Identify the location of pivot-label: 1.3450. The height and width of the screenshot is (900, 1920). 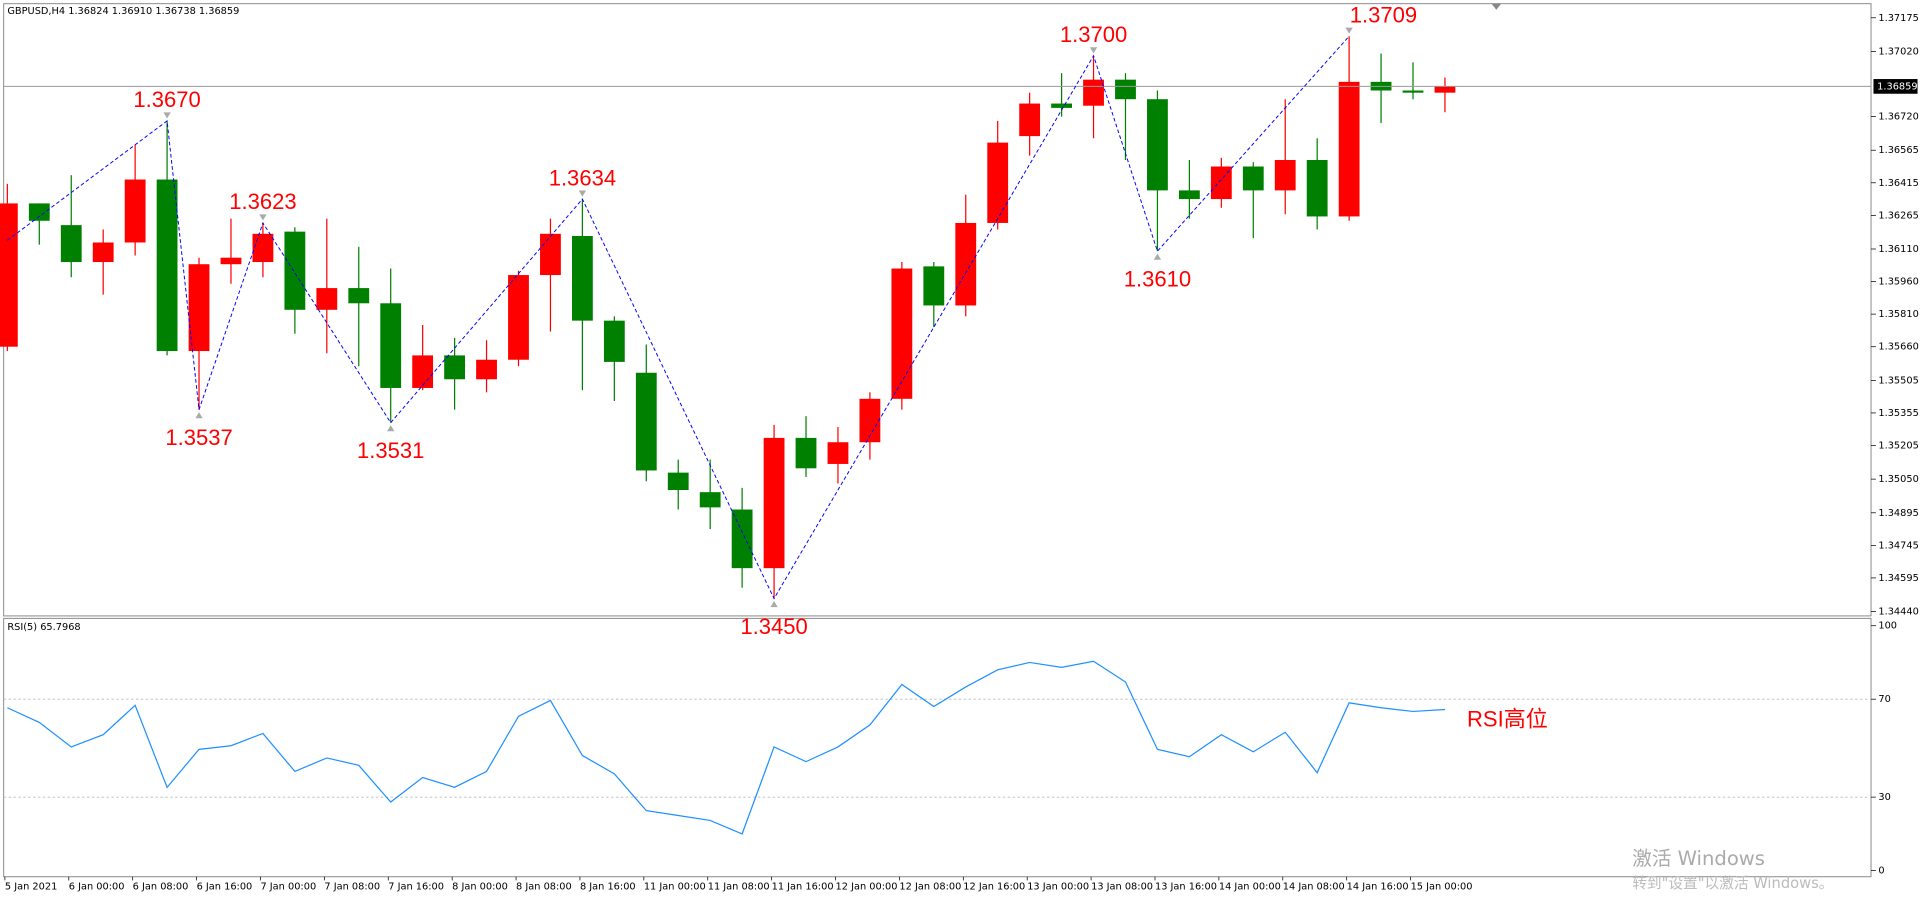
(773, 626).